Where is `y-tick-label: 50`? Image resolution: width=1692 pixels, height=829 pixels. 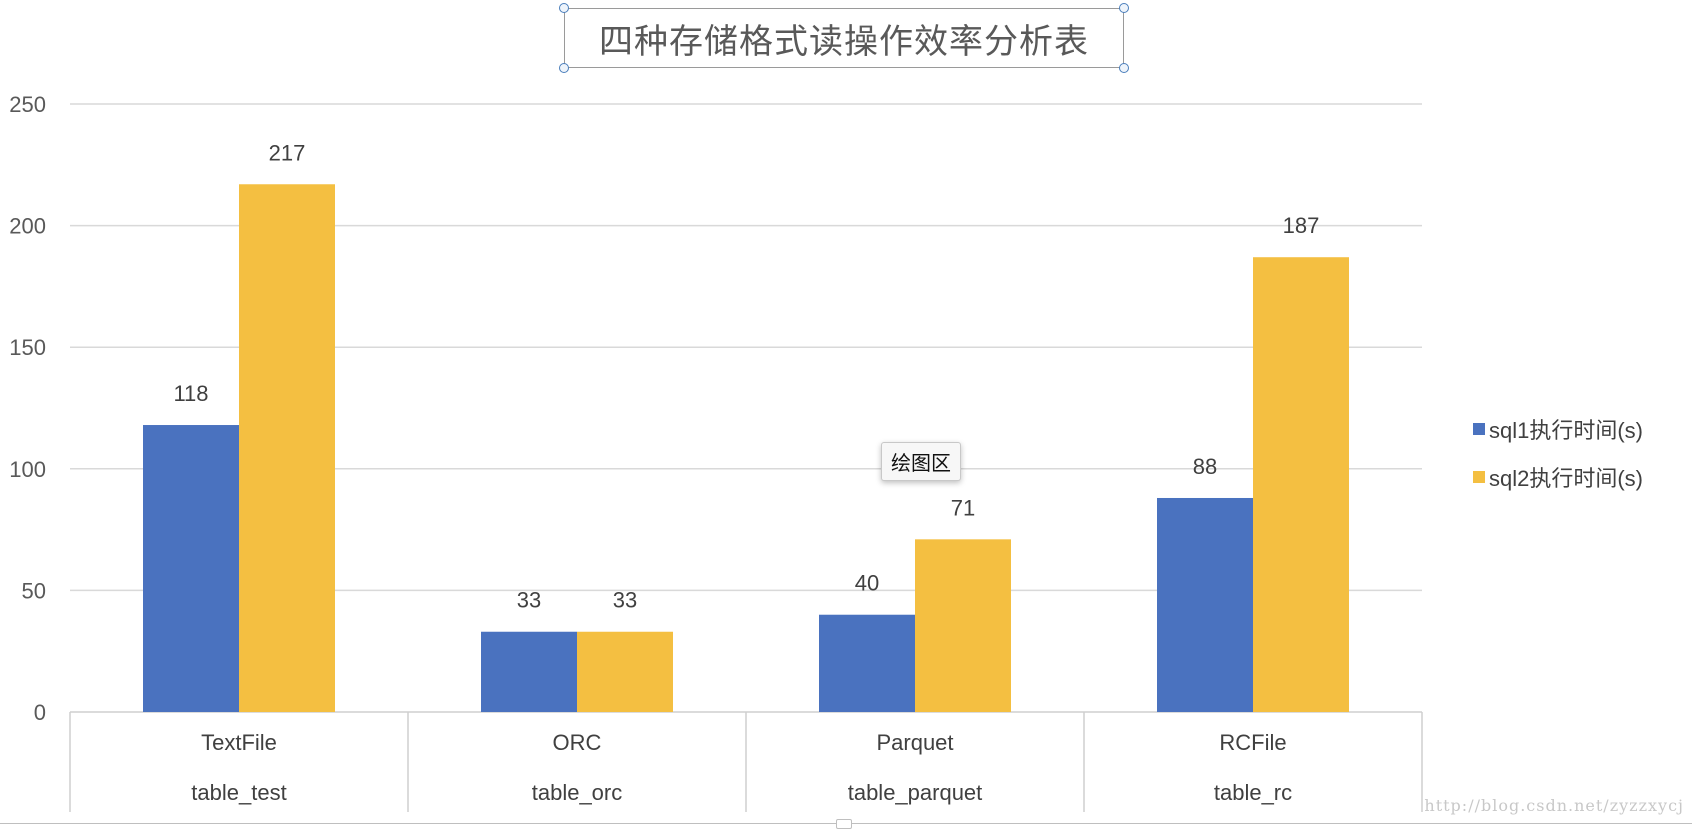
y-tick-label: 50 is located at coordinates (34, 590).